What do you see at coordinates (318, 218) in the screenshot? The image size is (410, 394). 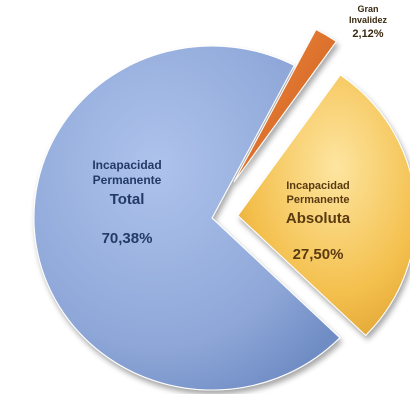 I see `label-absoluta-line3: Absoluta` at bounding box center [318, 218].